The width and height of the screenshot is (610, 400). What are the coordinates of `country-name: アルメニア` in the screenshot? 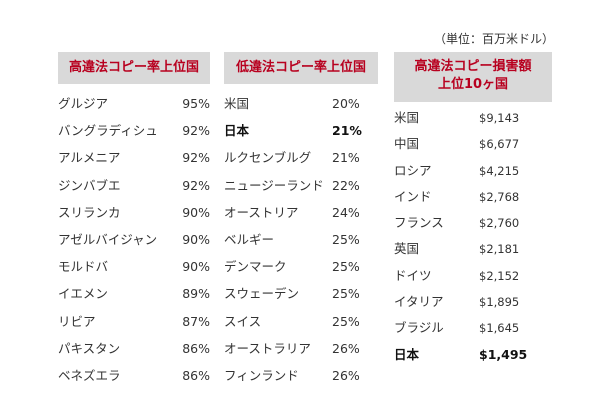 It's located at (89, 158).